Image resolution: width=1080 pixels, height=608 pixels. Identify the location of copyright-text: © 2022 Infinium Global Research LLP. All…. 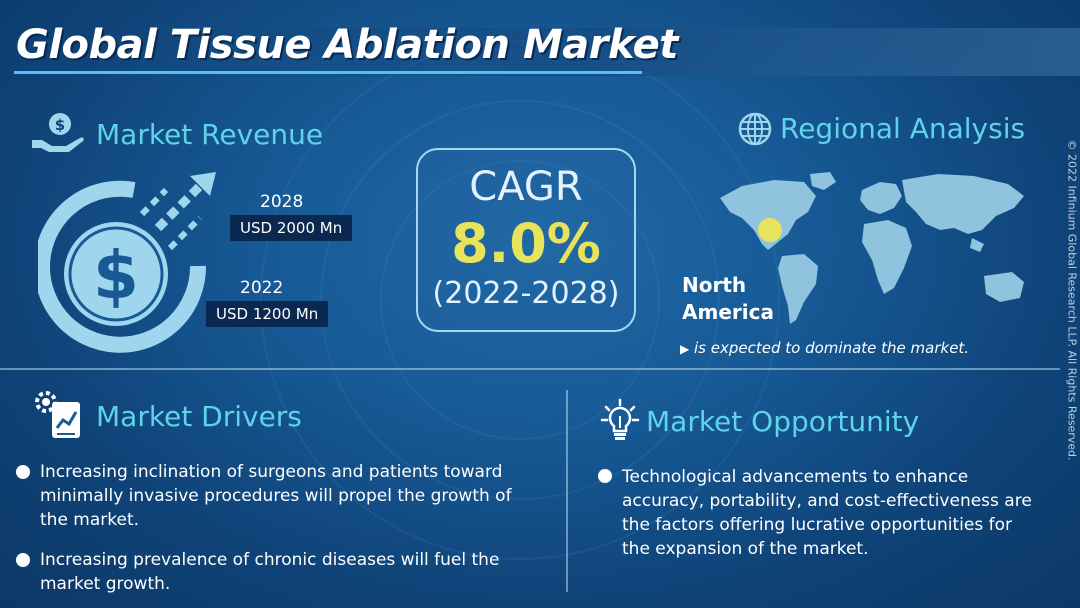
(1072, 300).